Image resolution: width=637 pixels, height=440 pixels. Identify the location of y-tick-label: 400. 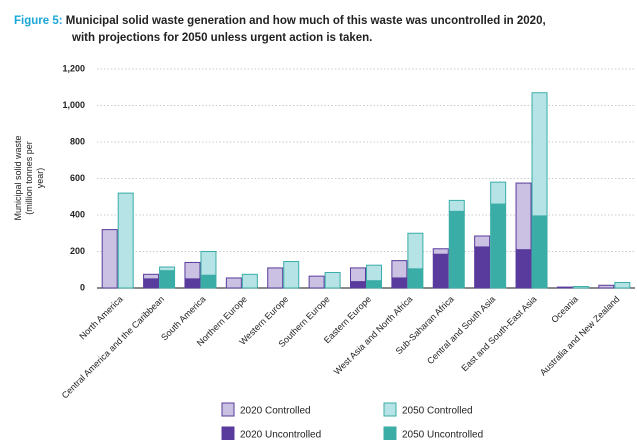
(77, 214).